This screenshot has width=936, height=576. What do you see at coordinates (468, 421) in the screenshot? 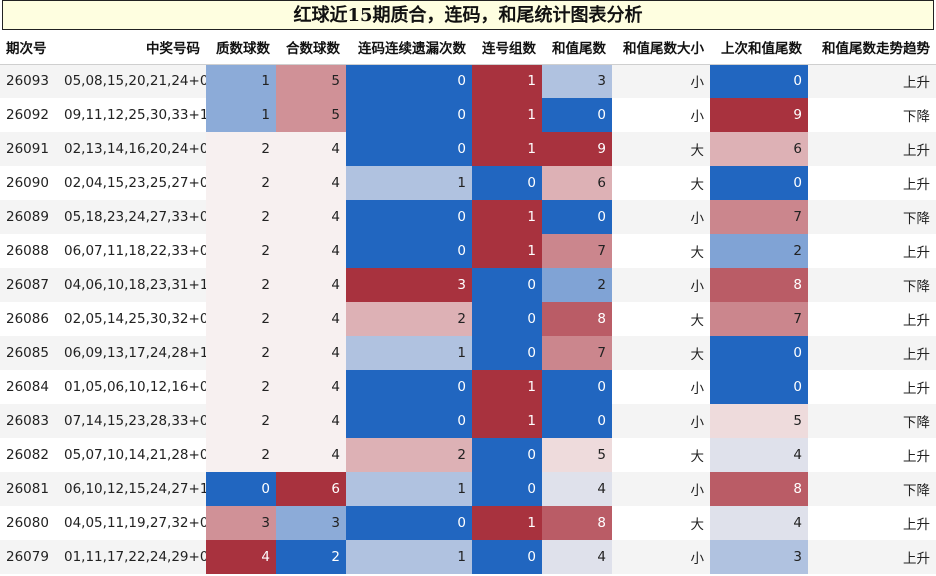
I see `table-row: 26083 07,14,15,23,28,33+03 2 4 0 1 0 小 5 下降` at bounding box center [468, 421].